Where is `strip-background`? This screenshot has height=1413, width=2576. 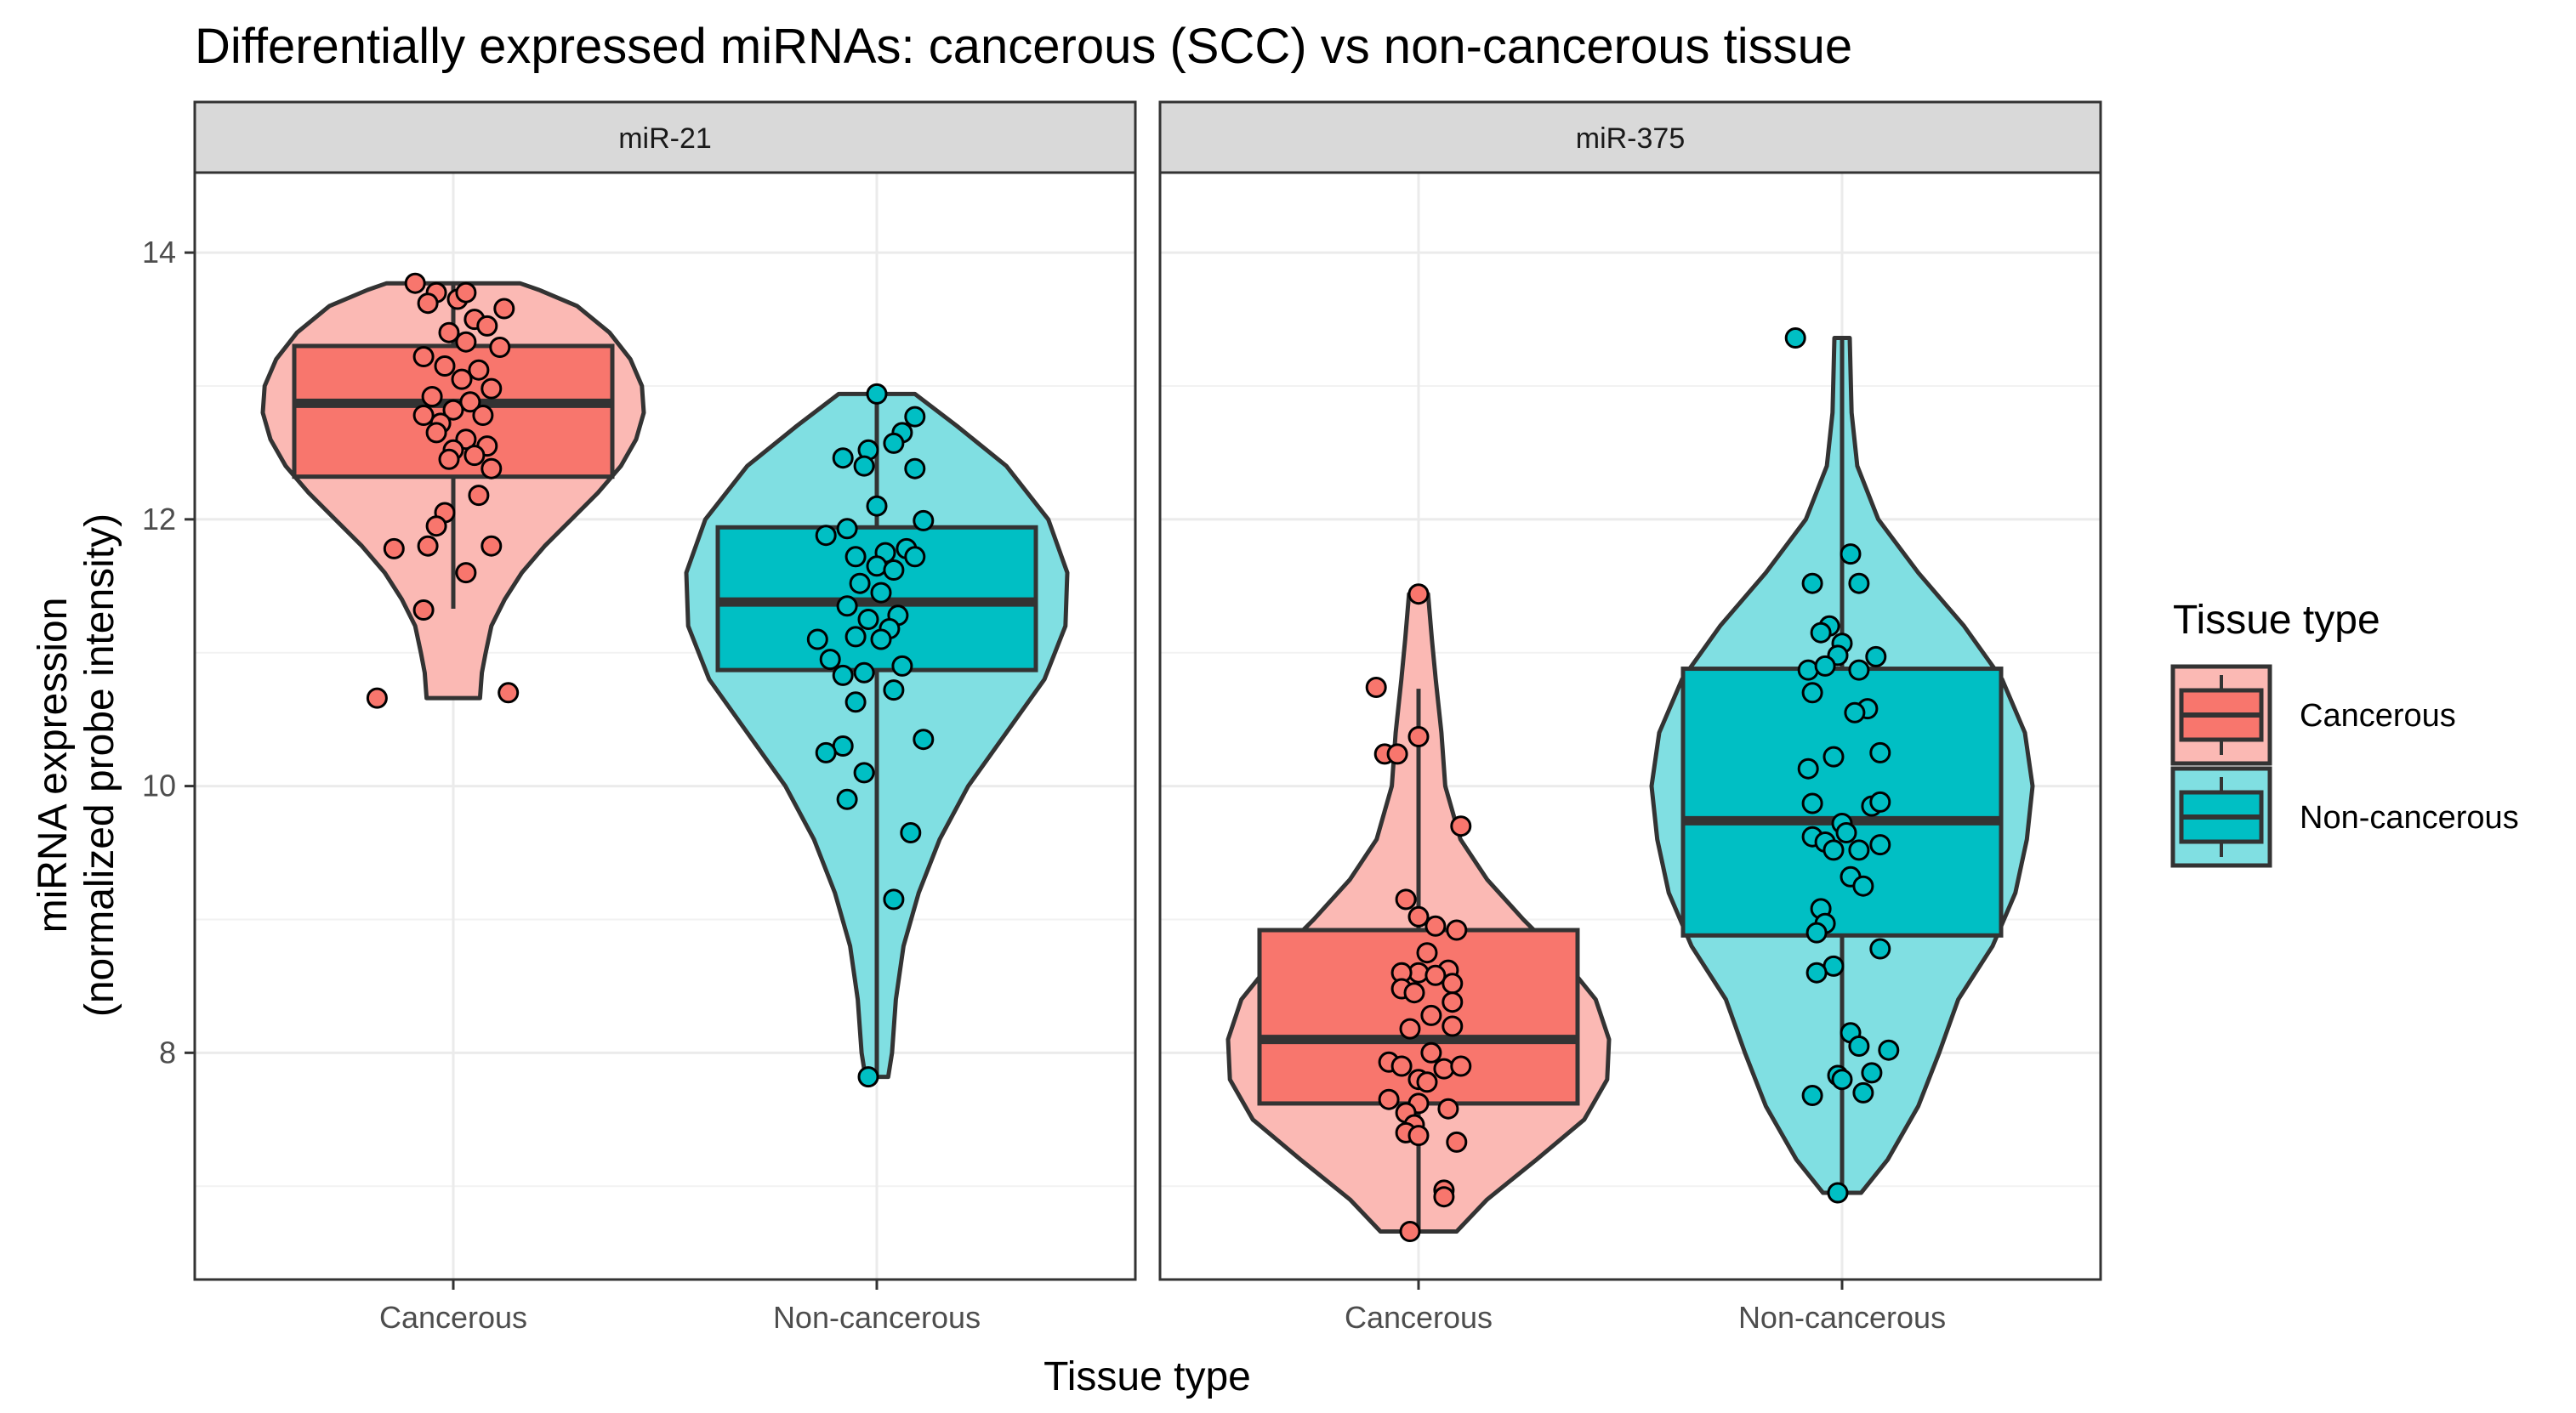 strip-background is located at coordinates (1630, 137).